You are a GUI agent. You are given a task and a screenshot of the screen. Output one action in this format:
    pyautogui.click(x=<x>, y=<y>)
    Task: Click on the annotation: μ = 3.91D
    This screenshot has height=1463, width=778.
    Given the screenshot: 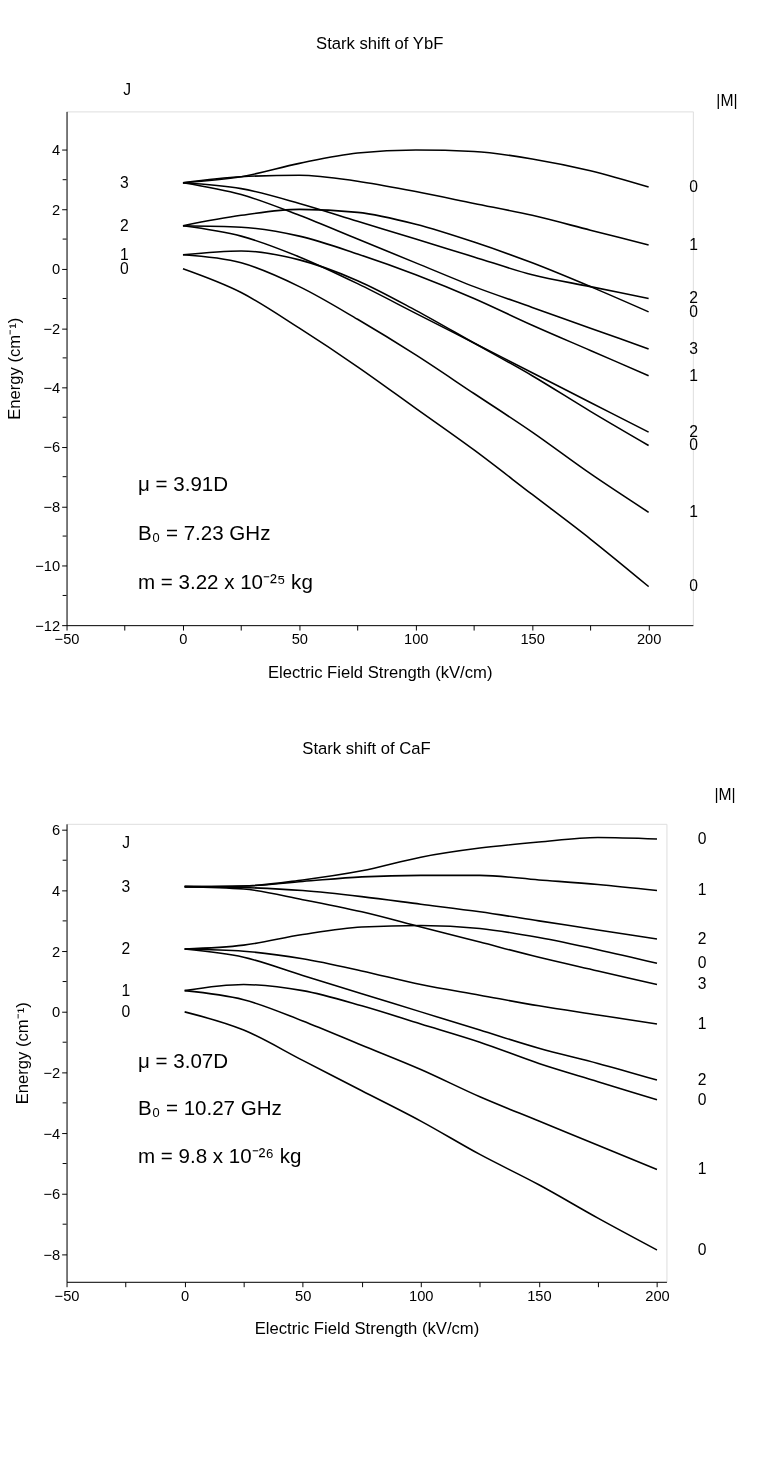 What is the action you would take?
    pyautogui.click(x=183, y=484)
    